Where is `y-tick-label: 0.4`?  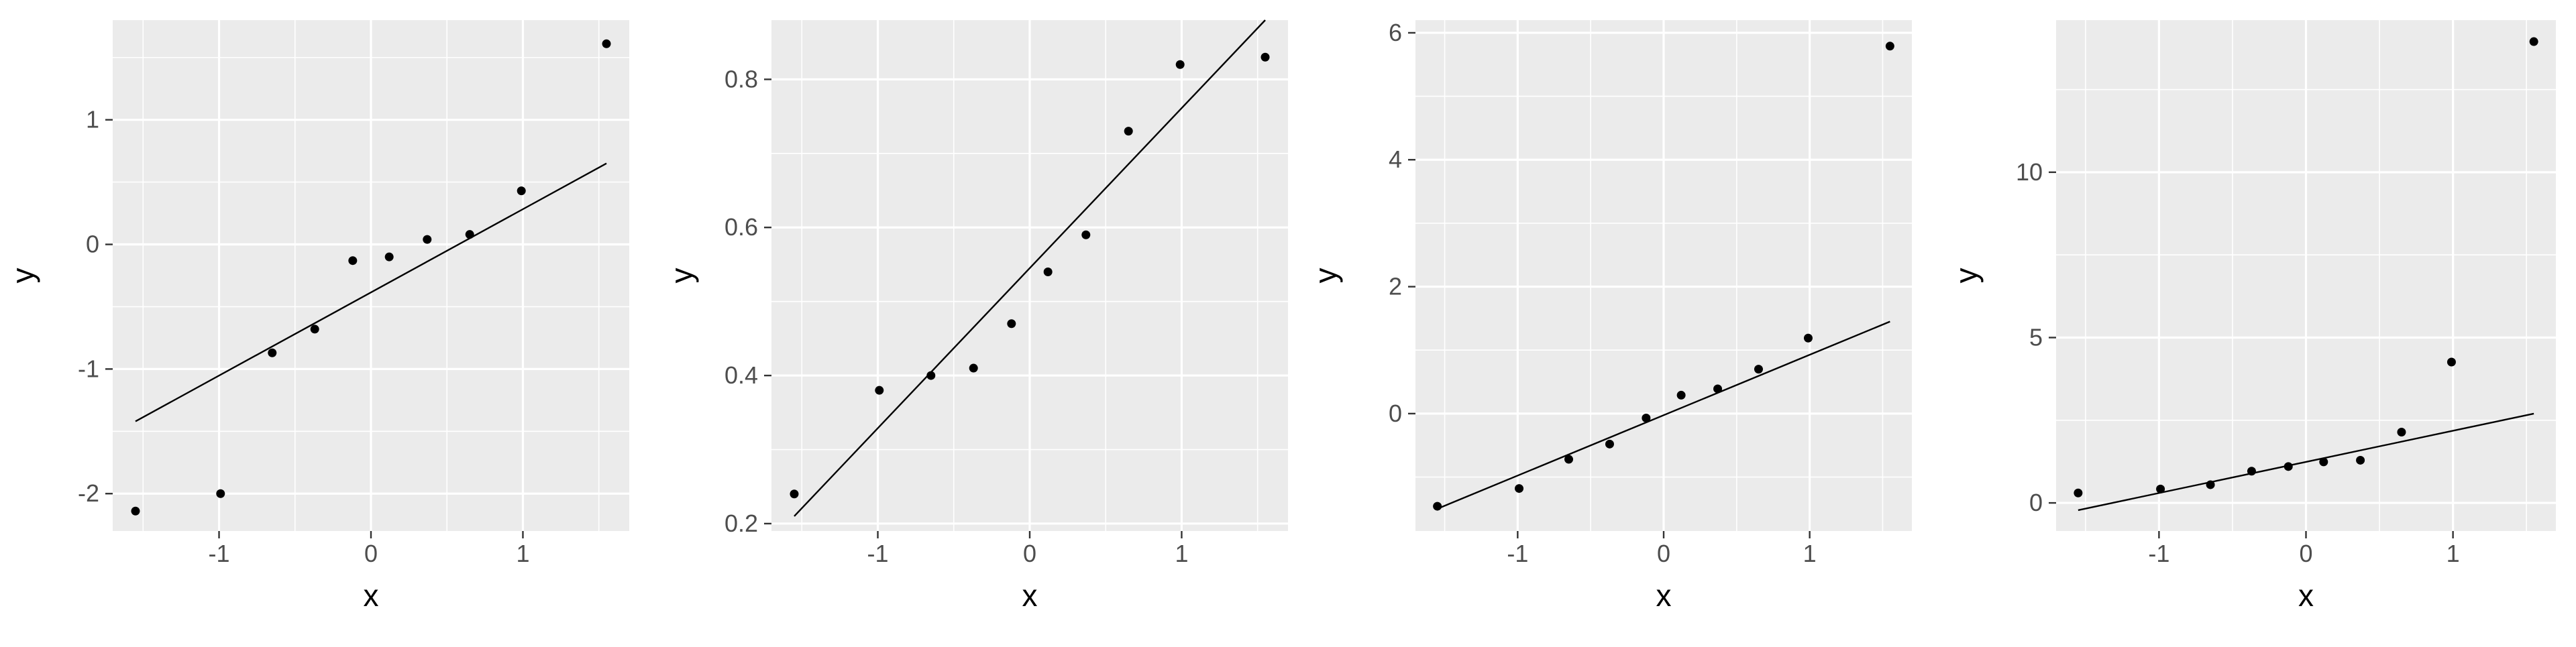 y-tick-label: 0.4 is located at coordinates (741, 375).